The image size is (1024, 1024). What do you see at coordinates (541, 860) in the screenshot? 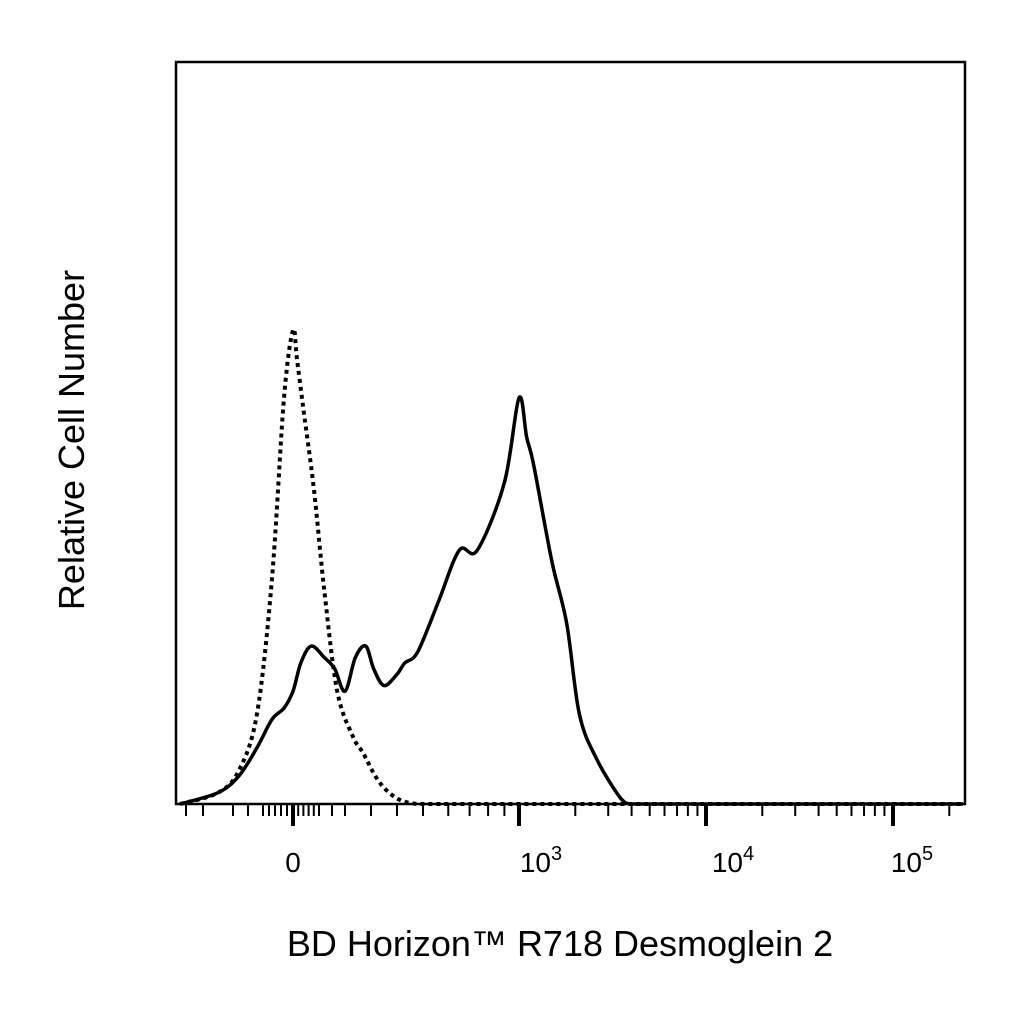
I see `x-tick-label-10-3: 10³` at bounding box center [541, 860].